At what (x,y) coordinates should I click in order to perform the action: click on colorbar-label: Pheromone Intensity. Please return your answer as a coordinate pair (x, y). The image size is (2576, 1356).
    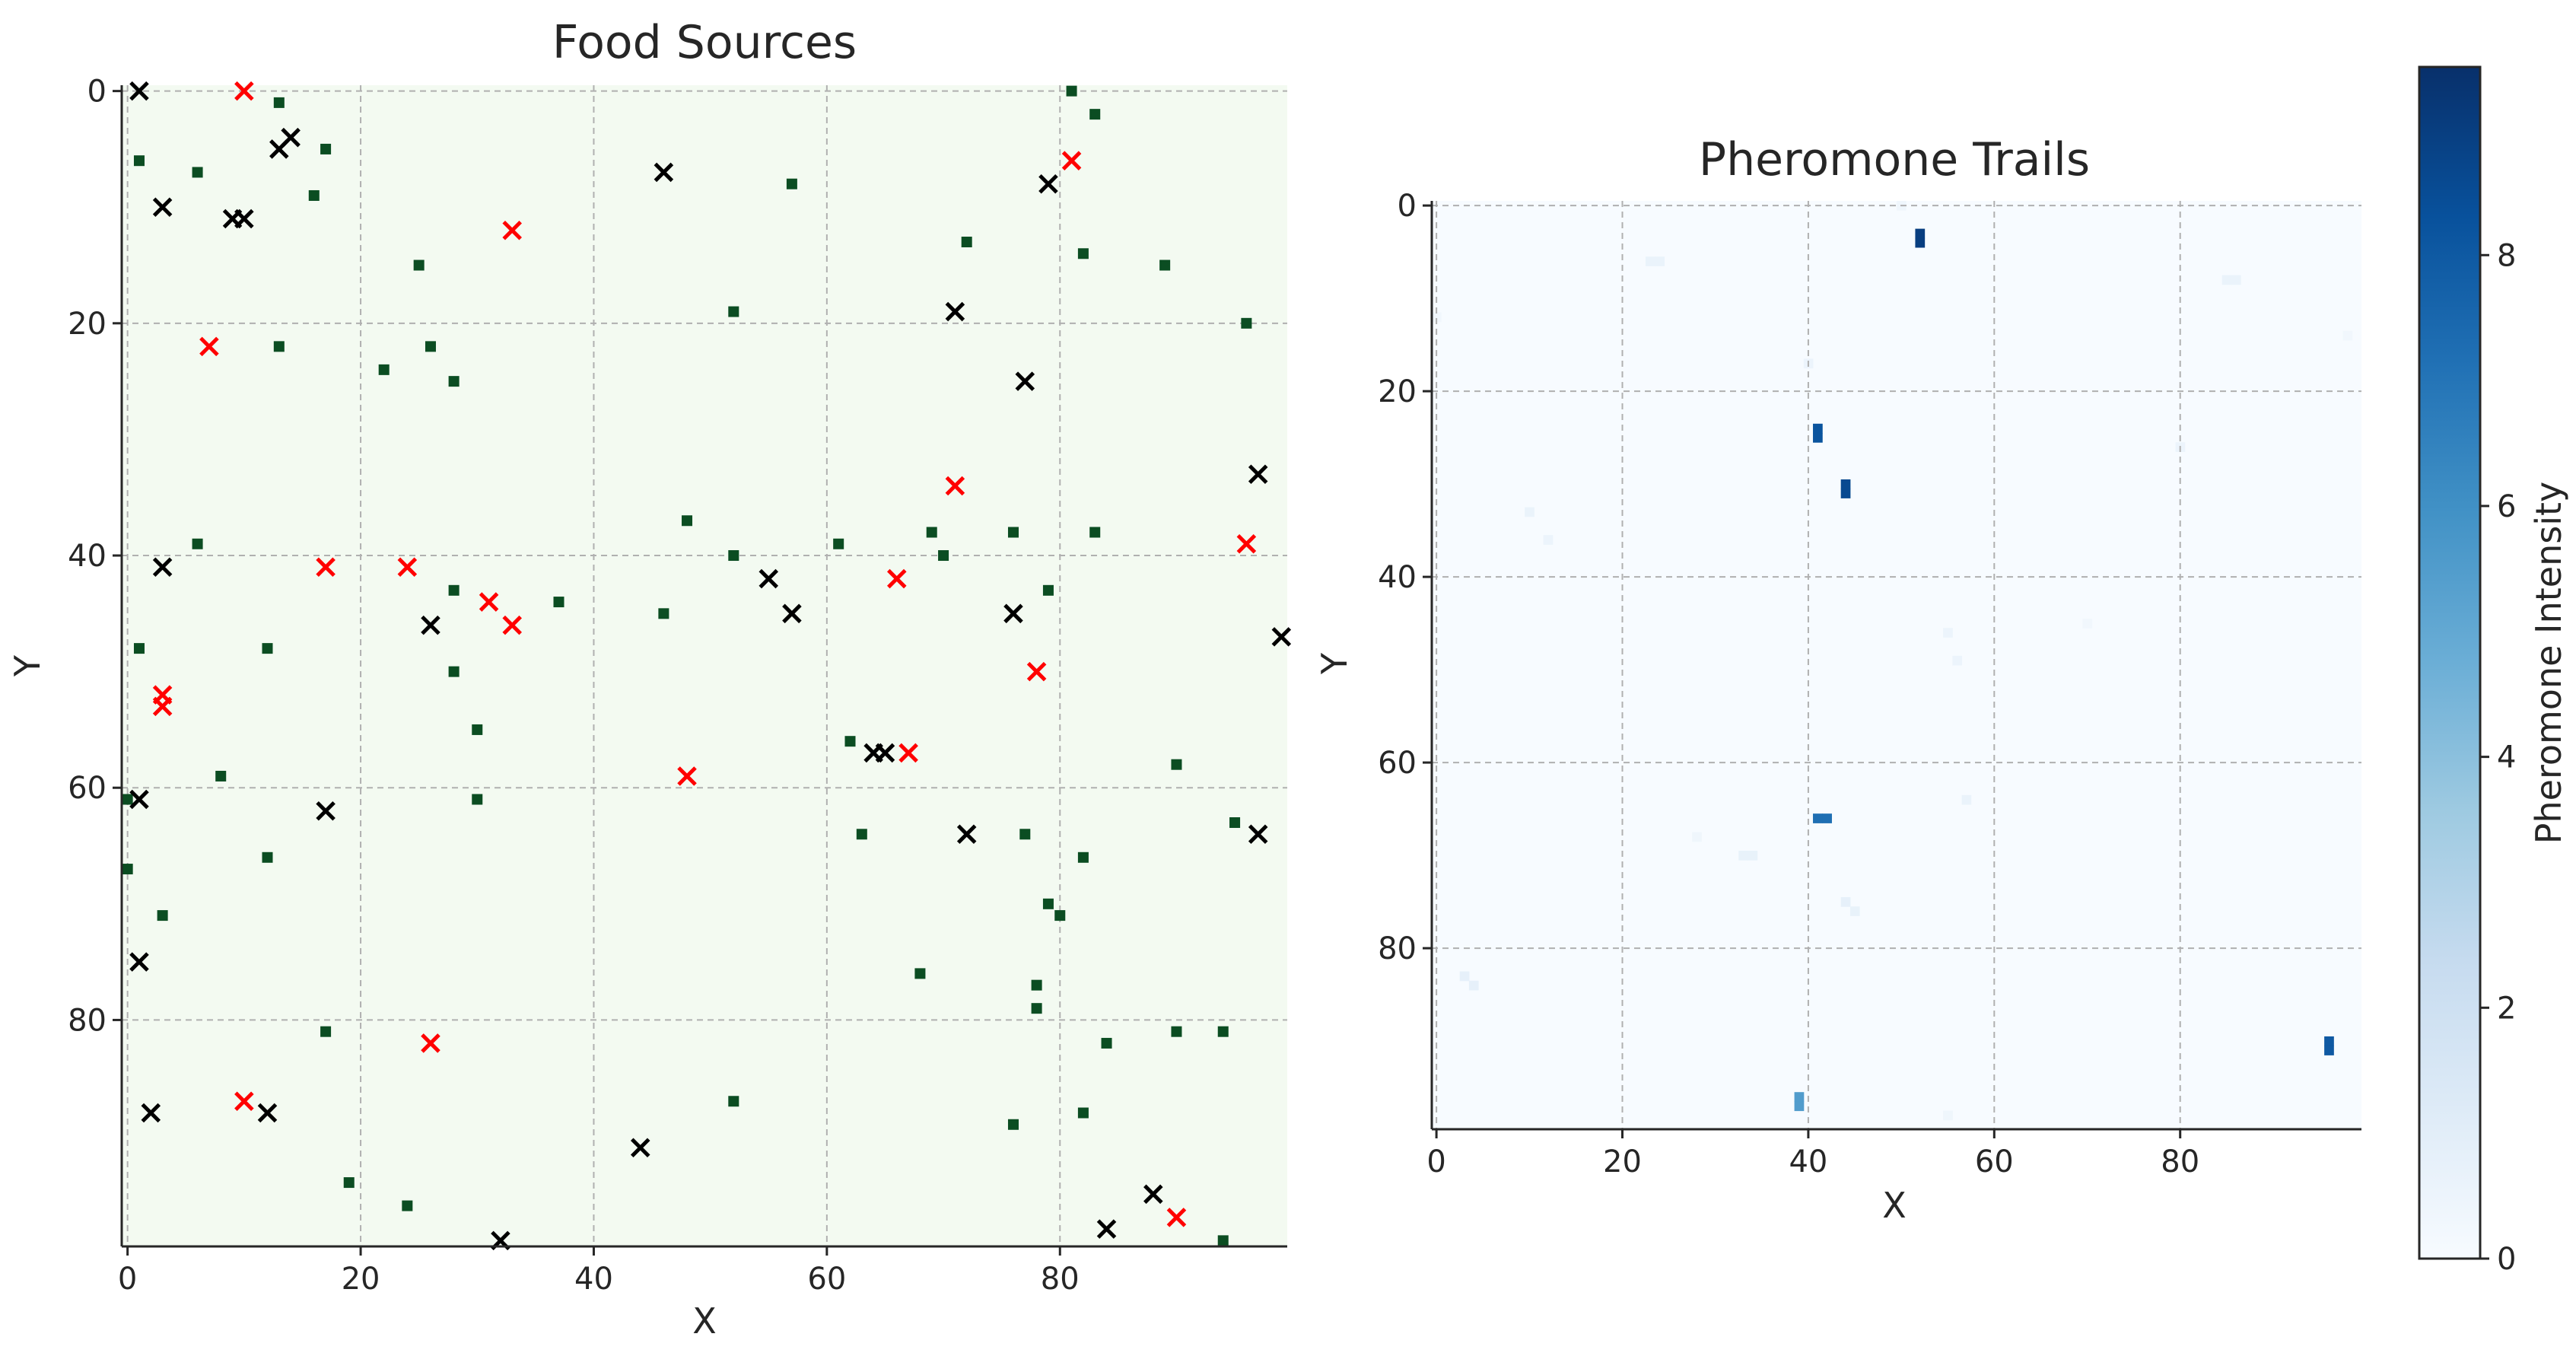
    Looking at the image, I should click on (2548, 663).